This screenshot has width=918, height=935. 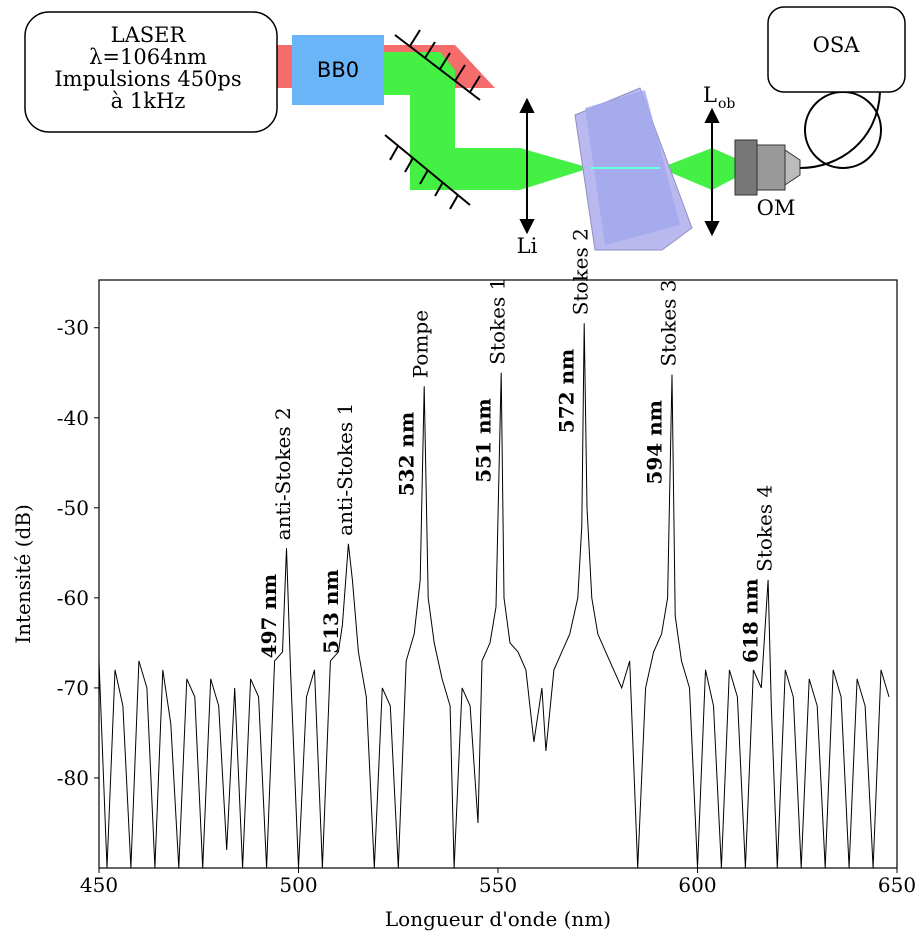 What do you see at coordinates (149, 35) in the screenshot?
I see `laser-text: LASER` at bounding box center [149, 35].